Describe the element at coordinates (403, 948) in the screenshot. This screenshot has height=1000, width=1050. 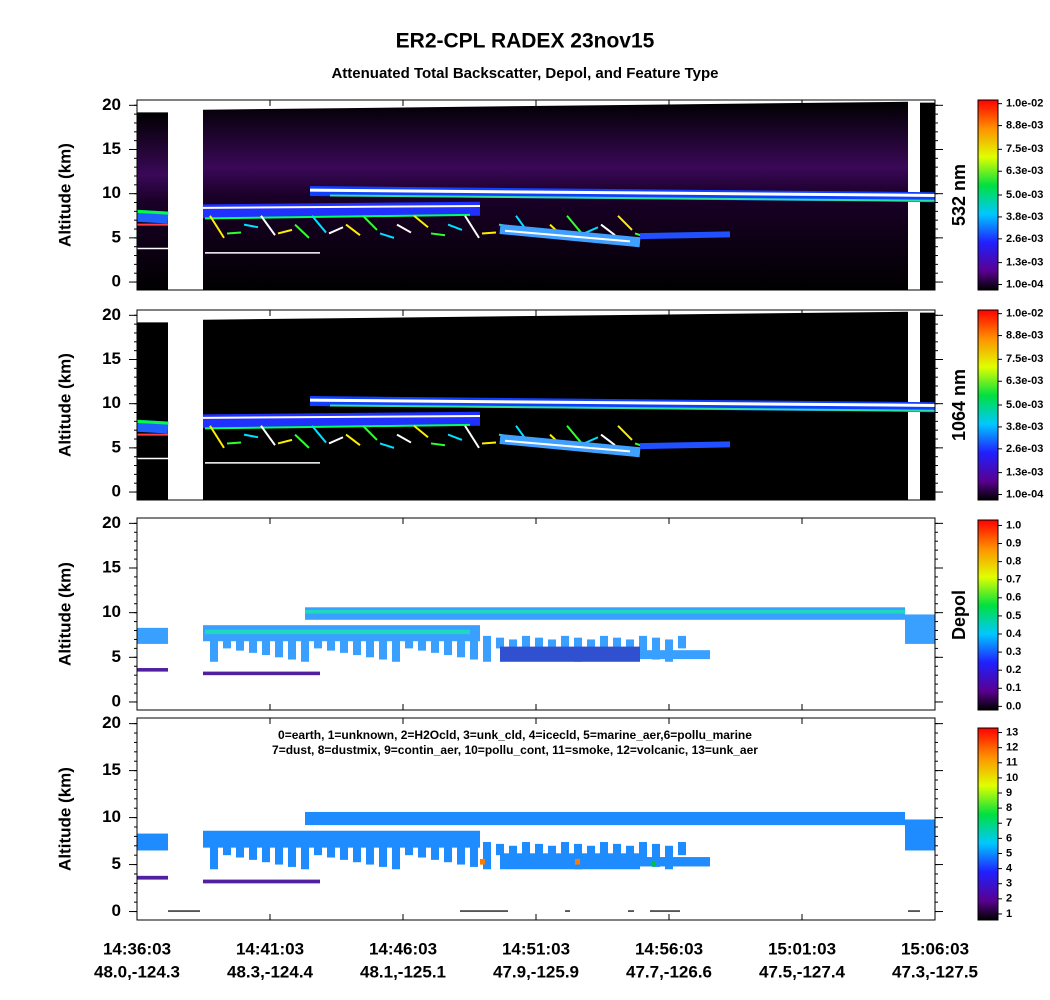
I see `x-tick-label: 14:46:03` at that location.